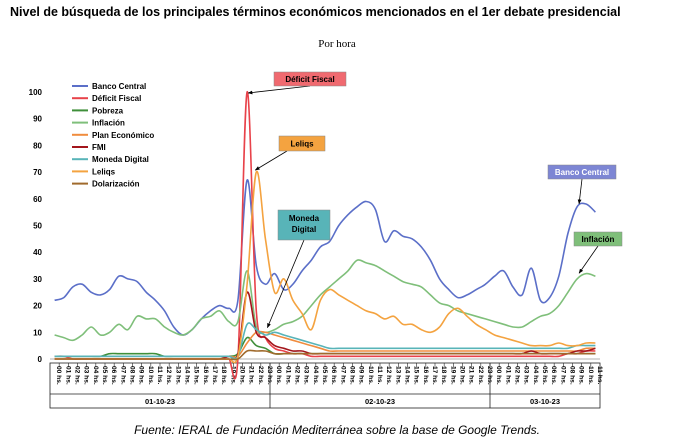 The height and width of the screenshot is (447, 674). What do you see at coordinates (123, 135) in the screenshot?
I see `legend-entry: Plan Económico` at bounding box center [123, 135].